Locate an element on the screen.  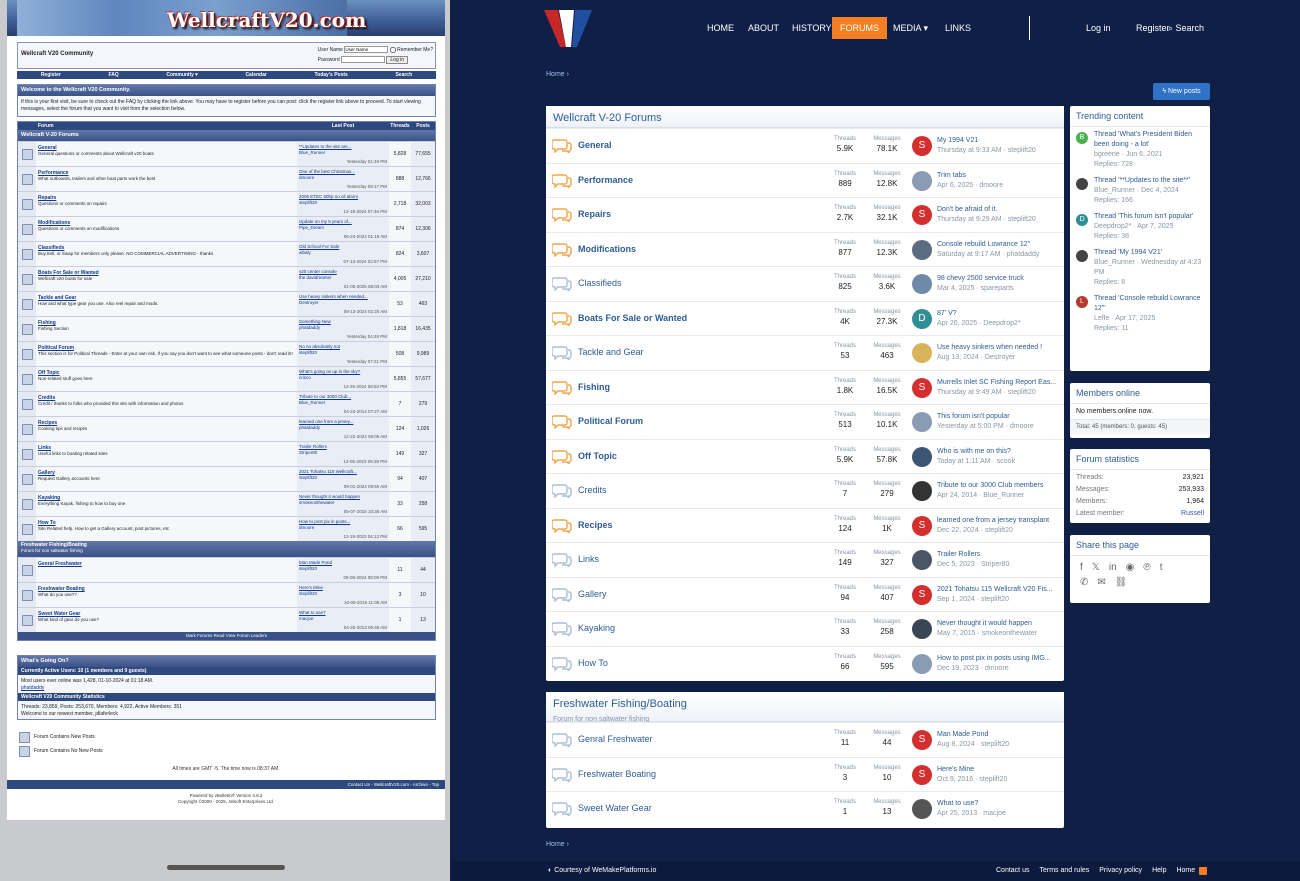
username-input is located at coordinates (366, 50).